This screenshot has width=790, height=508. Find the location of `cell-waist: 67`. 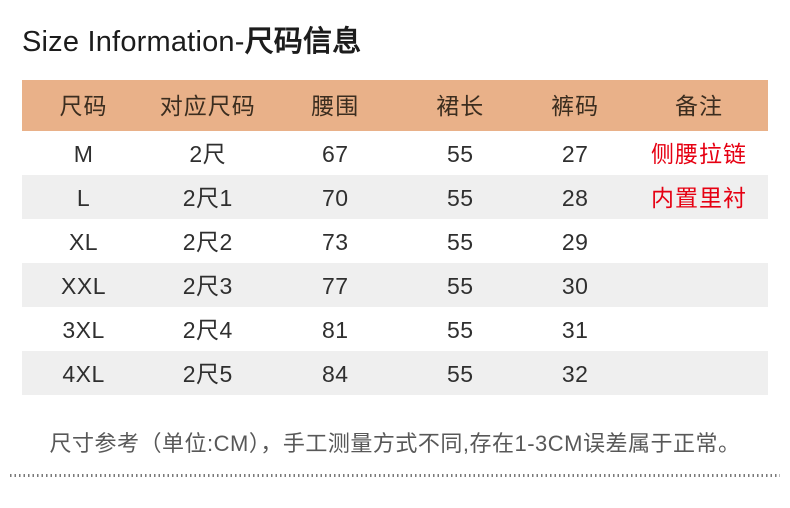

cell-waist: 67 is located at coordinates (335, 153).